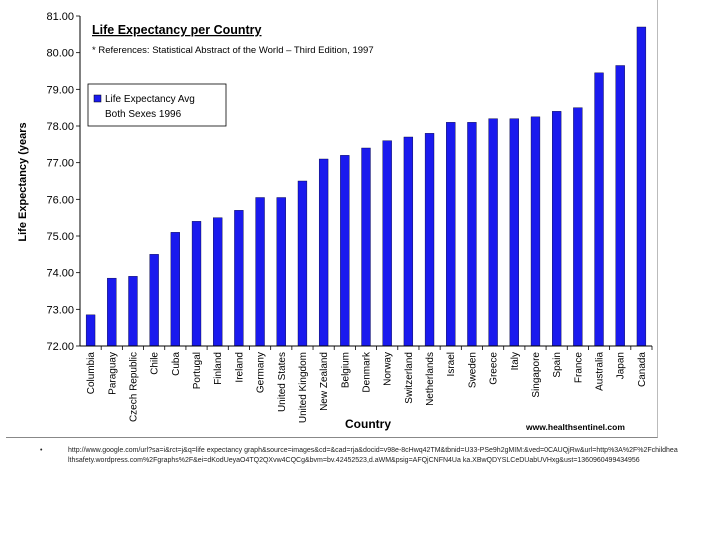 This screenshot has width=720, height=540. What do you see at coordinates (23, 181) in the screenshot?
I see `y-axis-title: Life Expectancy (years` at bounding box center [23, 181].